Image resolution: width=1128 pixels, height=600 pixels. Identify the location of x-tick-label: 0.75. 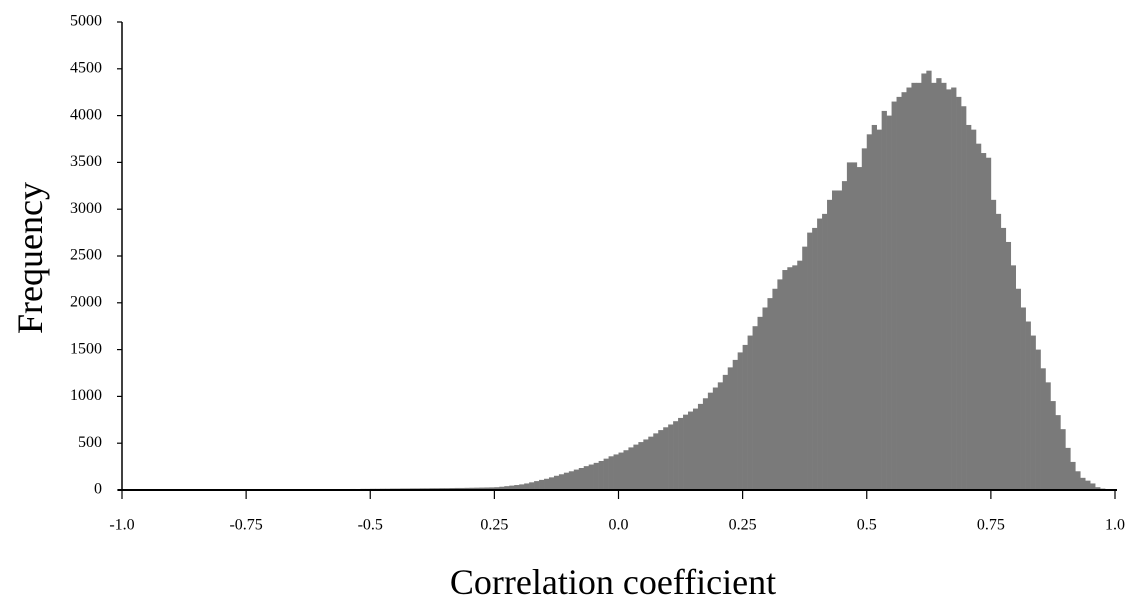
(991, 525).